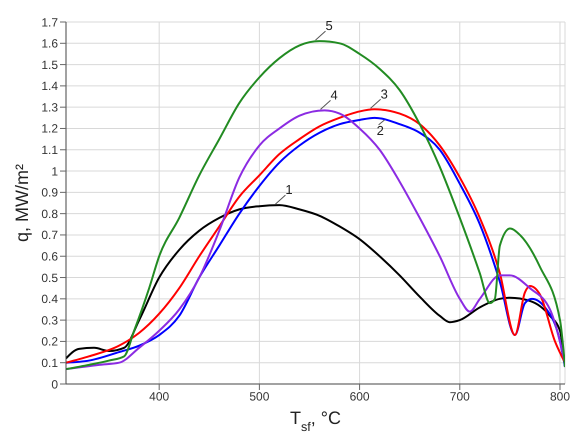 The image size is (577, 446). Describe the element at coordinates (49, 150) in the screenshot. I see `y-tick-label: 1.1` at that location.